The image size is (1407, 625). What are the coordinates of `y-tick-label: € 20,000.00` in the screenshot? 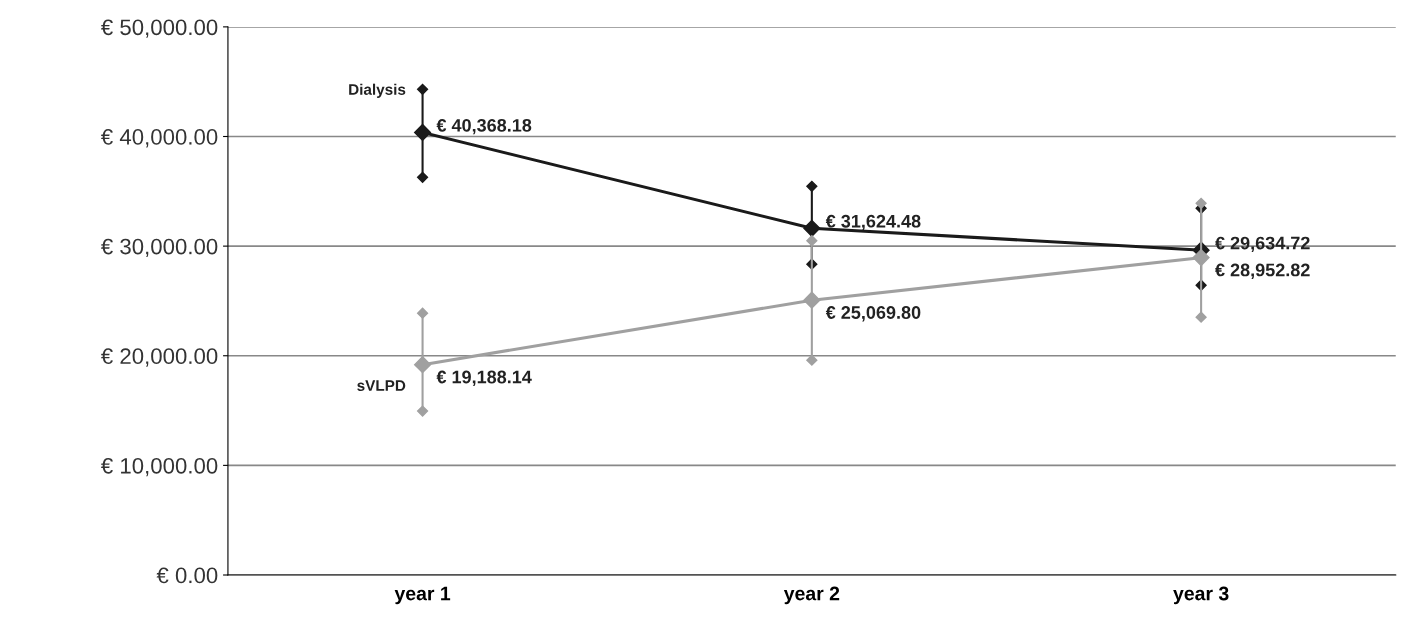 It's located at (159, 357).